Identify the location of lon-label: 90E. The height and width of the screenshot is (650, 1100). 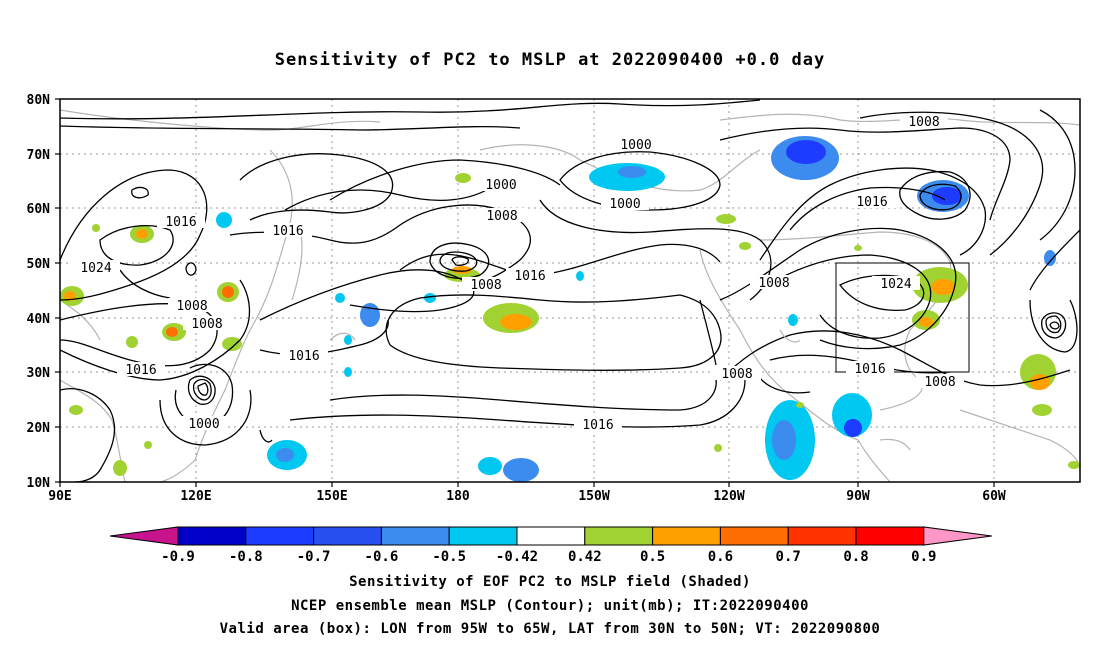
(59, 496).